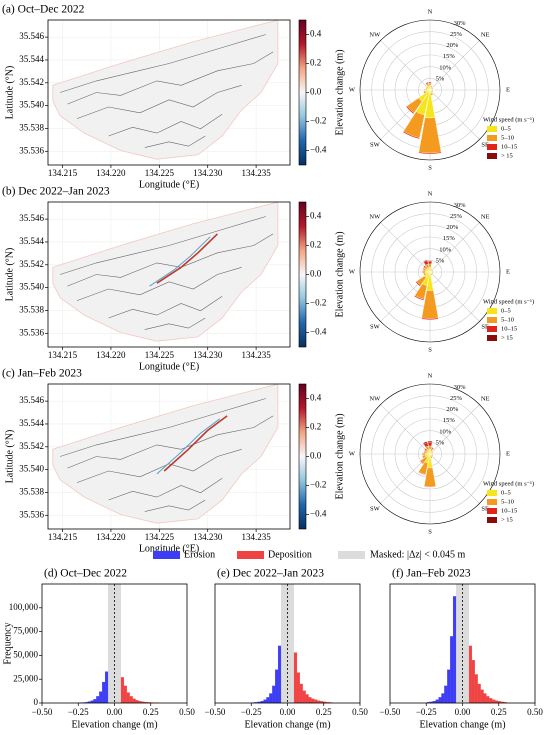 This screenshot has width=550, height=735. What do you see at coordinates (31, 492) in the screenshot?
I see `y-tick-label: 35.538` at bounding box center [31, 492].